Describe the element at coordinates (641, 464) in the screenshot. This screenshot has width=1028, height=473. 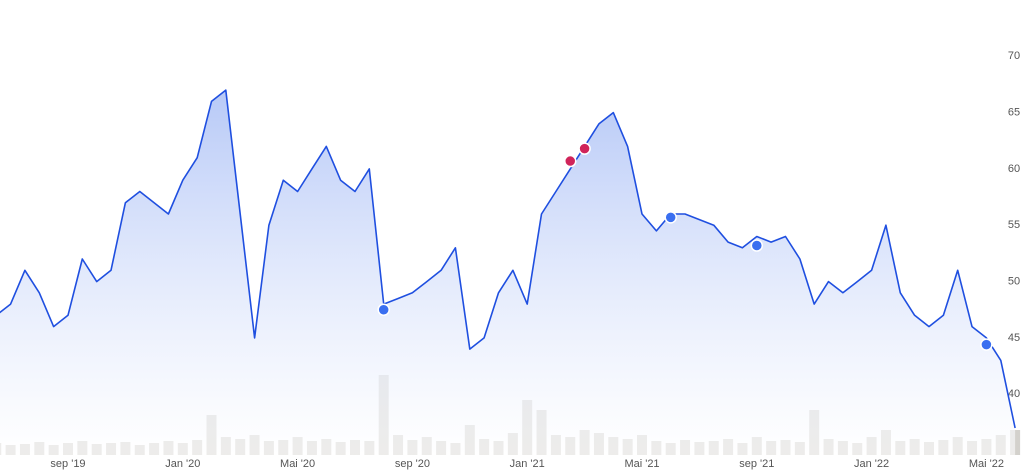
I see `x-tick-label: Mai '21` at that location.